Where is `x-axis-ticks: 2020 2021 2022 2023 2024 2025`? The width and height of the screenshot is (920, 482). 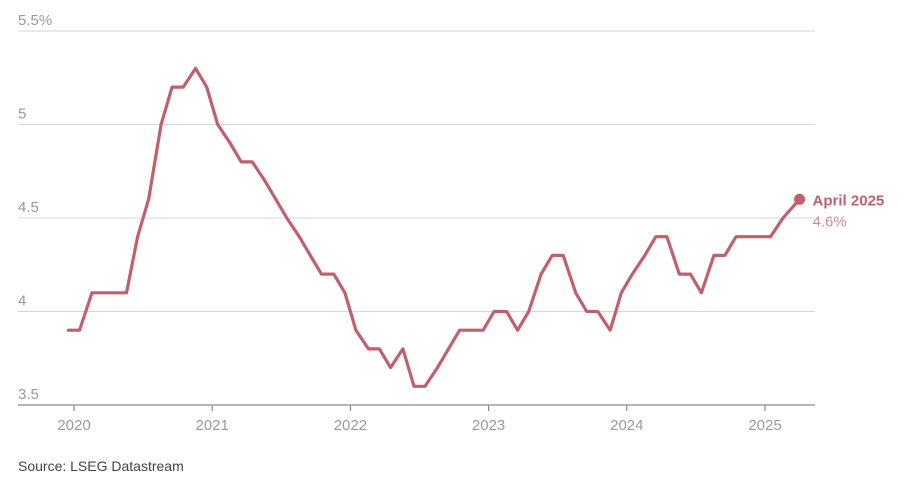
x-axis-ticks: 2020 2021 2022 2023 2024 2025 is located at coordinates (419, 419).